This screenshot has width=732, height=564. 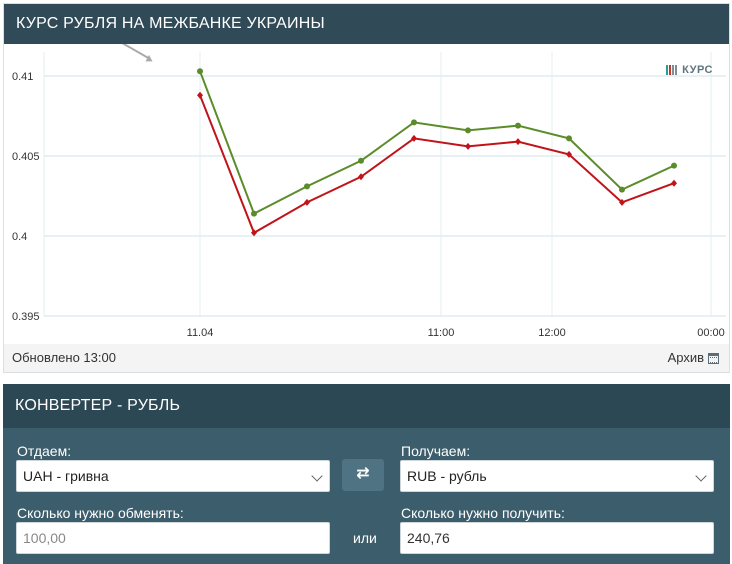 I want to click on swap-button: ⇄, so click(x=363, y=475).